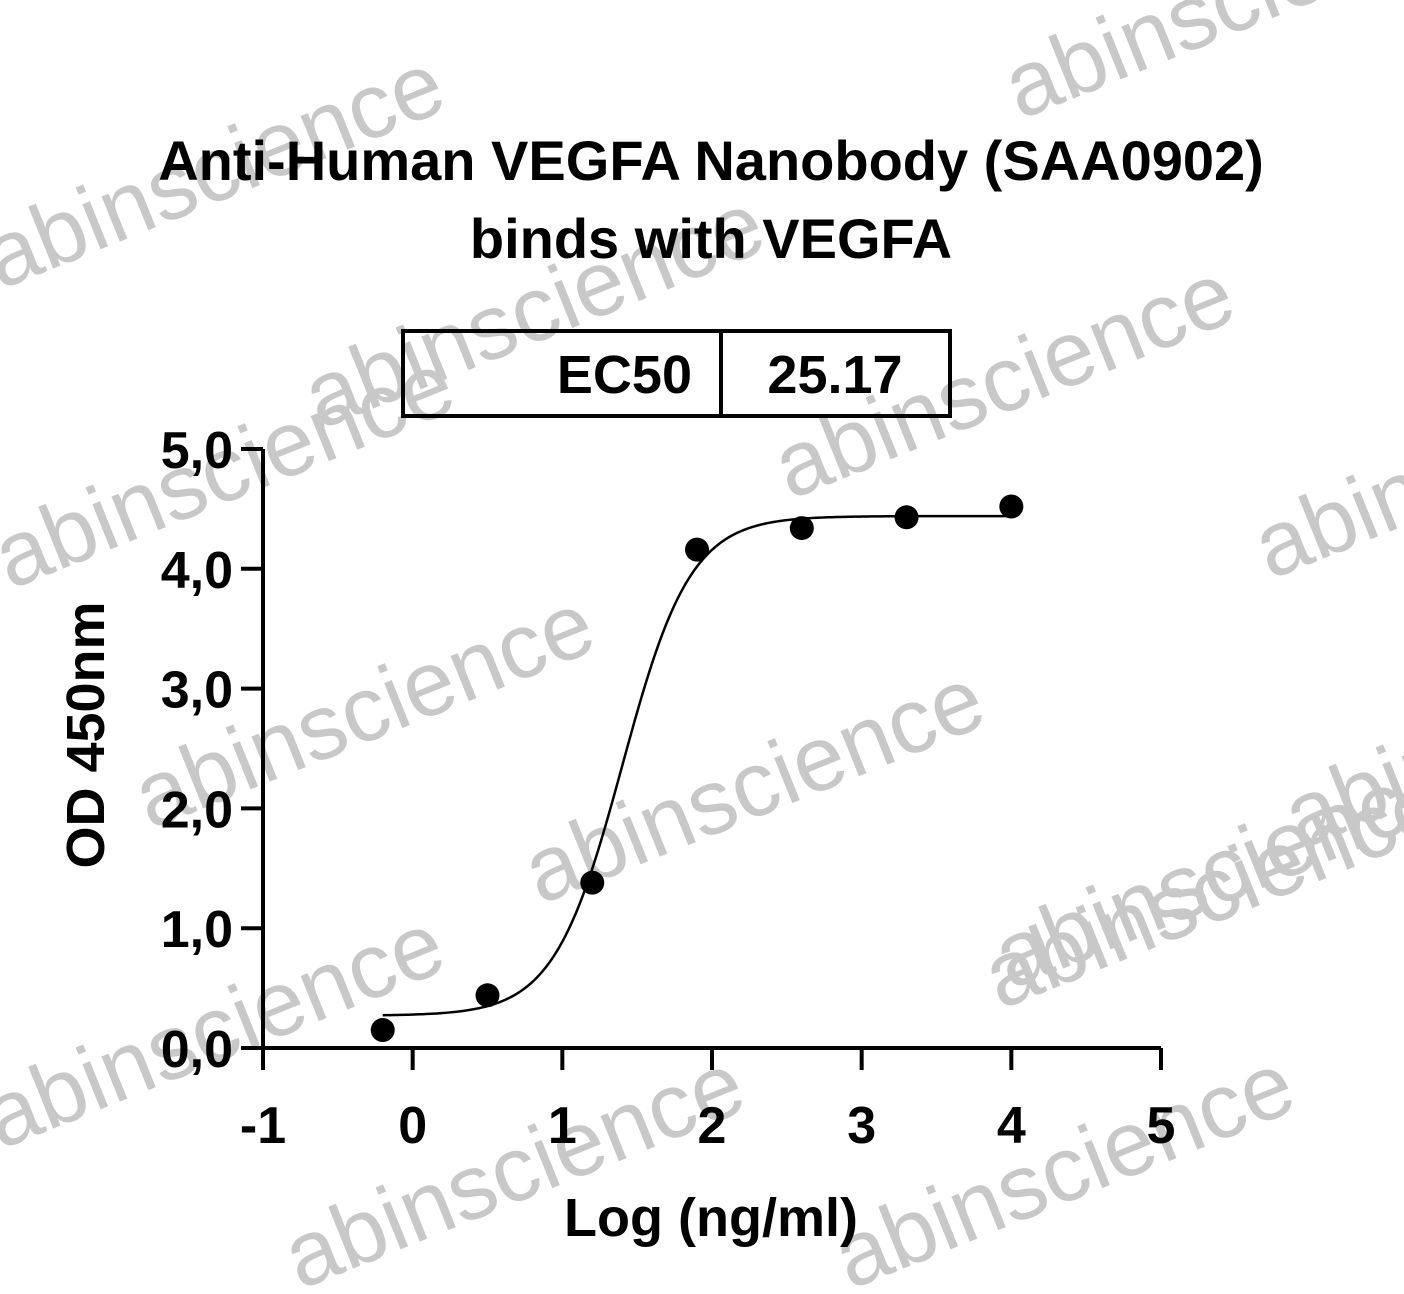  Describe the element at coordinates (711, 160) in the screenshot. I see `chart-title: Anti-Human VEGFA Nanobody (SAA0902)` at that location.